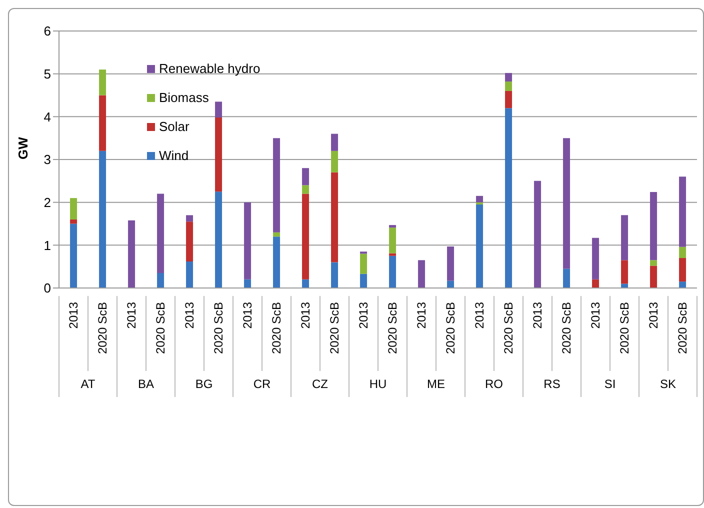 Image resolution: width=704 pixels, height=508 pixels. Describe the element at coordinates (47, 74) in the screenshot. I see `y-tick-label: 5` at that location.